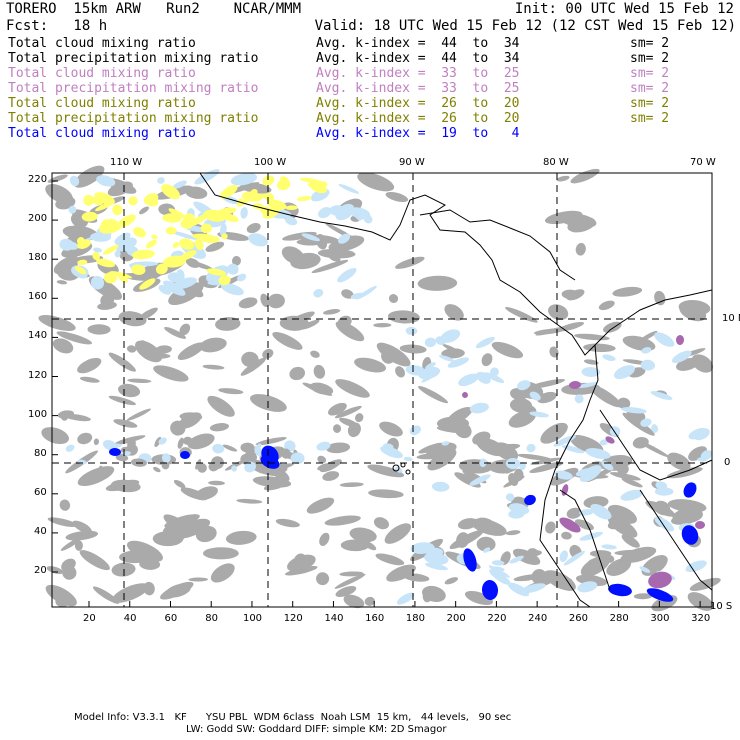 This screenshot has width=740, height=740. Describe the element at coordinates (660, 580) in the screenshot. I see `purple-cloud-patch` at that location.